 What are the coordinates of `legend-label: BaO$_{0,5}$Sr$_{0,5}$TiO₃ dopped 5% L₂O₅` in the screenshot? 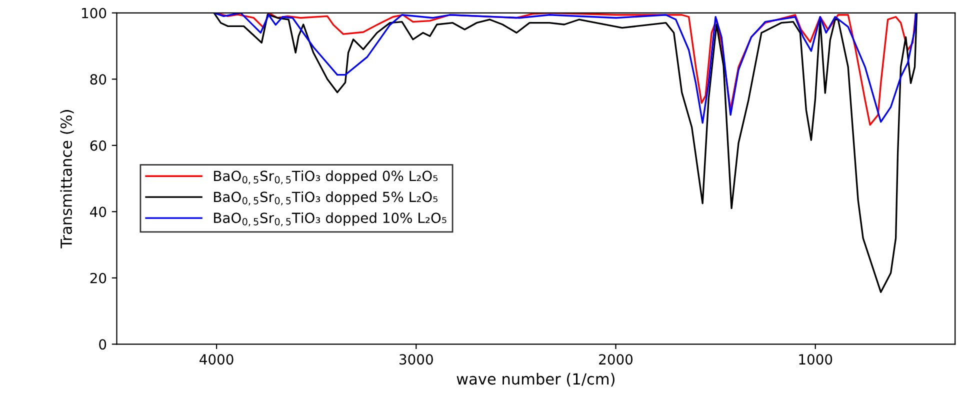 It's located at (326, 198).